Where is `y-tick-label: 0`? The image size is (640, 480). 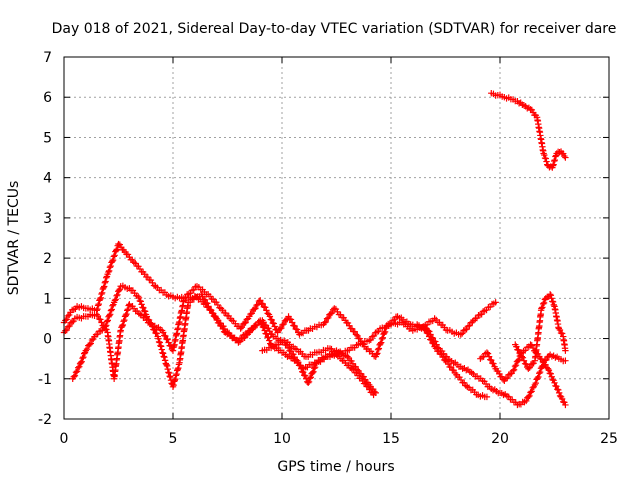 y-tick-label: 0 is located at coordinates (47, 340).